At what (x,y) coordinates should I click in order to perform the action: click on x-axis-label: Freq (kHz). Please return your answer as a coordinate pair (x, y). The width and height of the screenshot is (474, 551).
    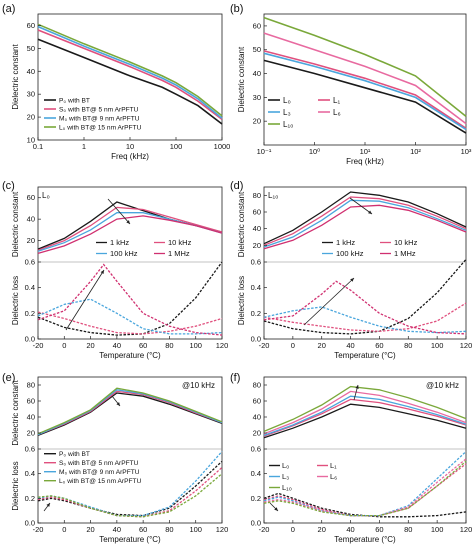
    Looking at the image, I should click on (365, 161).